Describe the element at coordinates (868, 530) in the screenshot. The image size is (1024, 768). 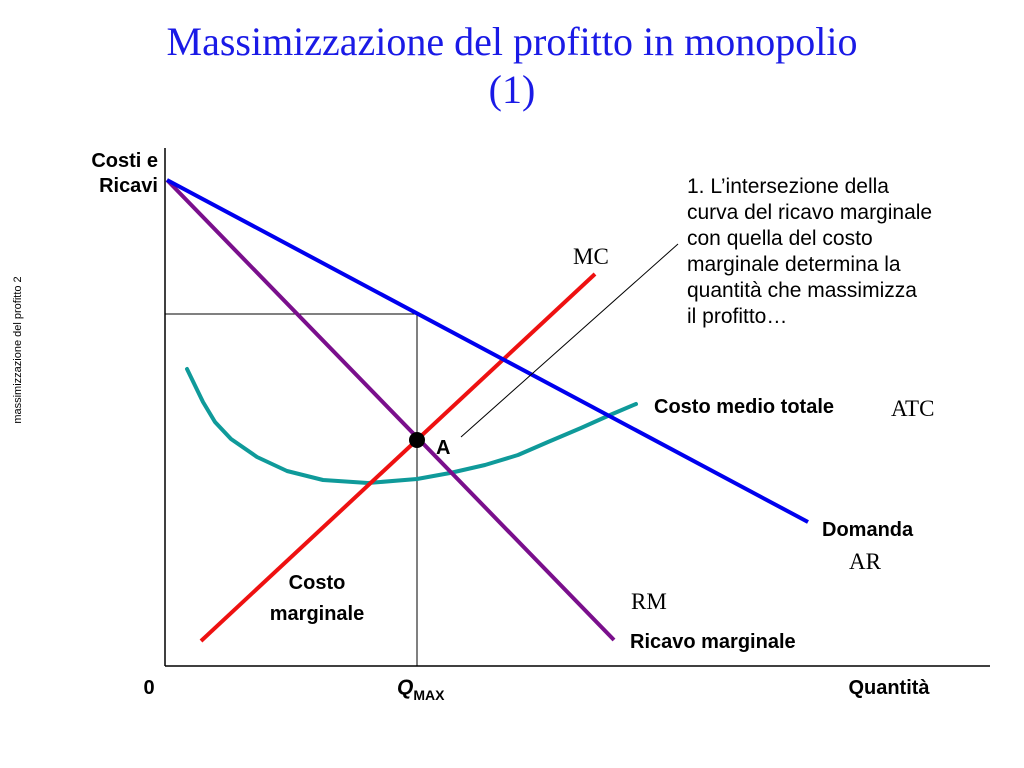
I see `demand-long-label: Domanda` at that location.